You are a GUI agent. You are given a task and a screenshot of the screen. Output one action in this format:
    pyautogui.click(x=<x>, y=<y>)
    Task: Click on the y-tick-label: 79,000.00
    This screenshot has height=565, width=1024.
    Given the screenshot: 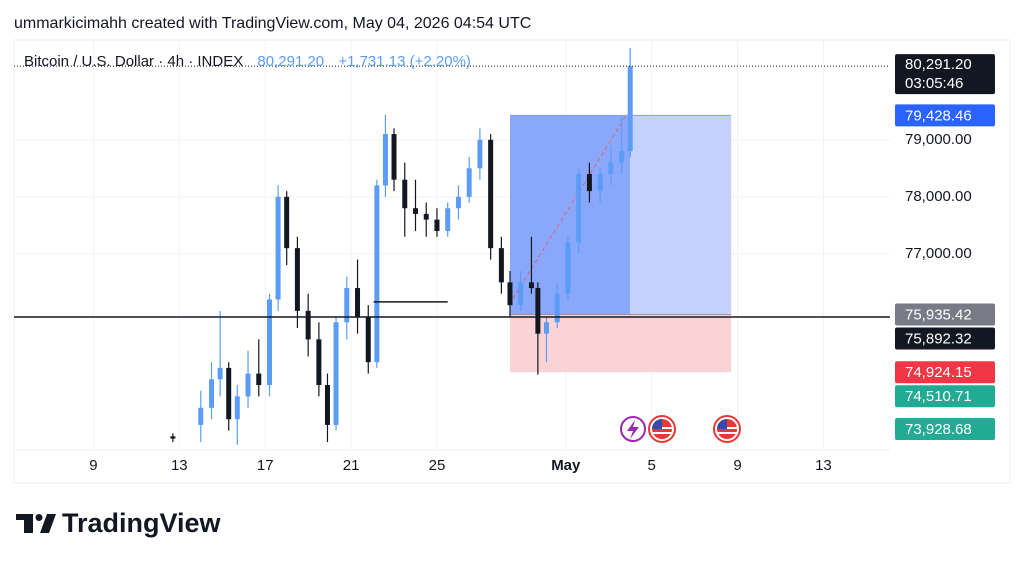 What is the action you would take?
    pyautogui.click(x=938, y=139)
    